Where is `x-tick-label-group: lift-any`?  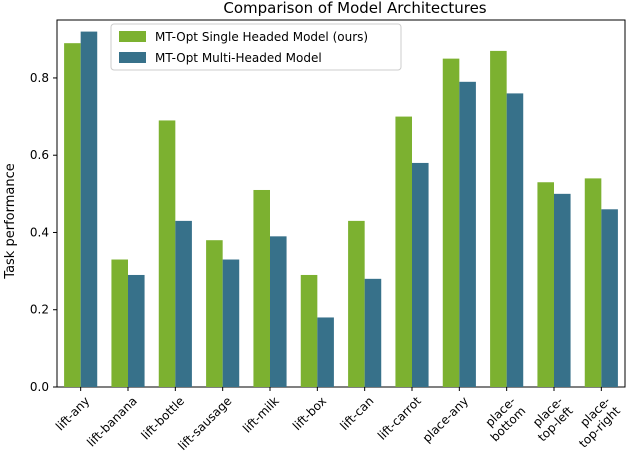 x-tick-label-group: lift-any is located at coordinates (72, 413).